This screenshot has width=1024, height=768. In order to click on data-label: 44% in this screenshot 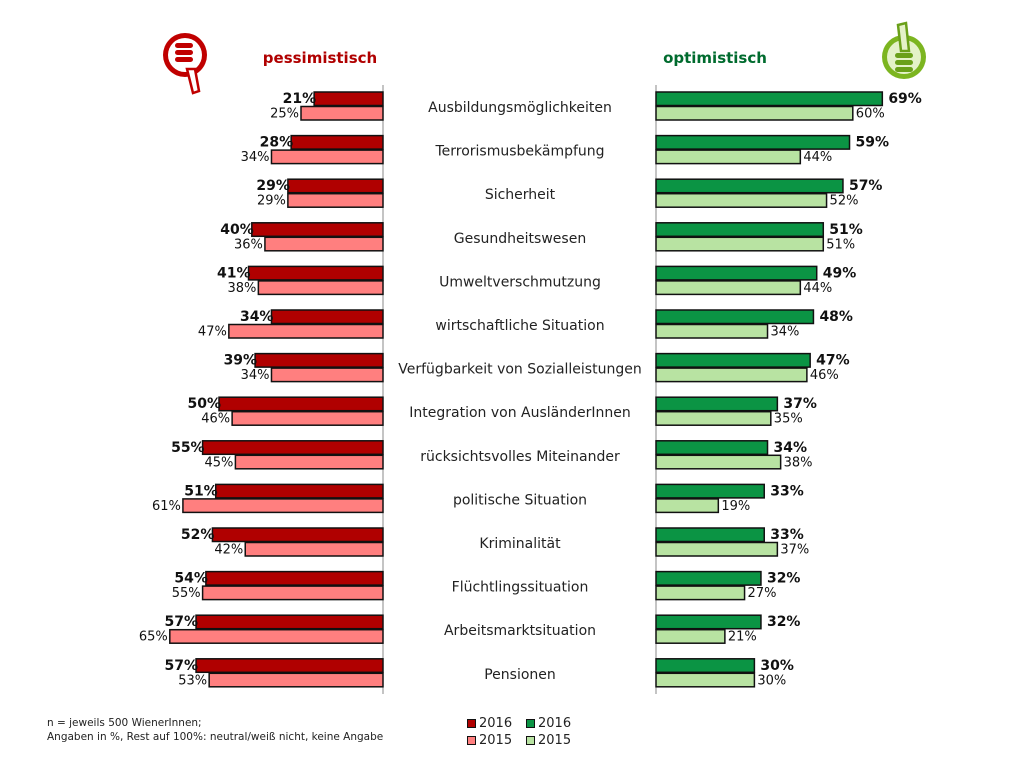, I will do `click(817, 157)`.